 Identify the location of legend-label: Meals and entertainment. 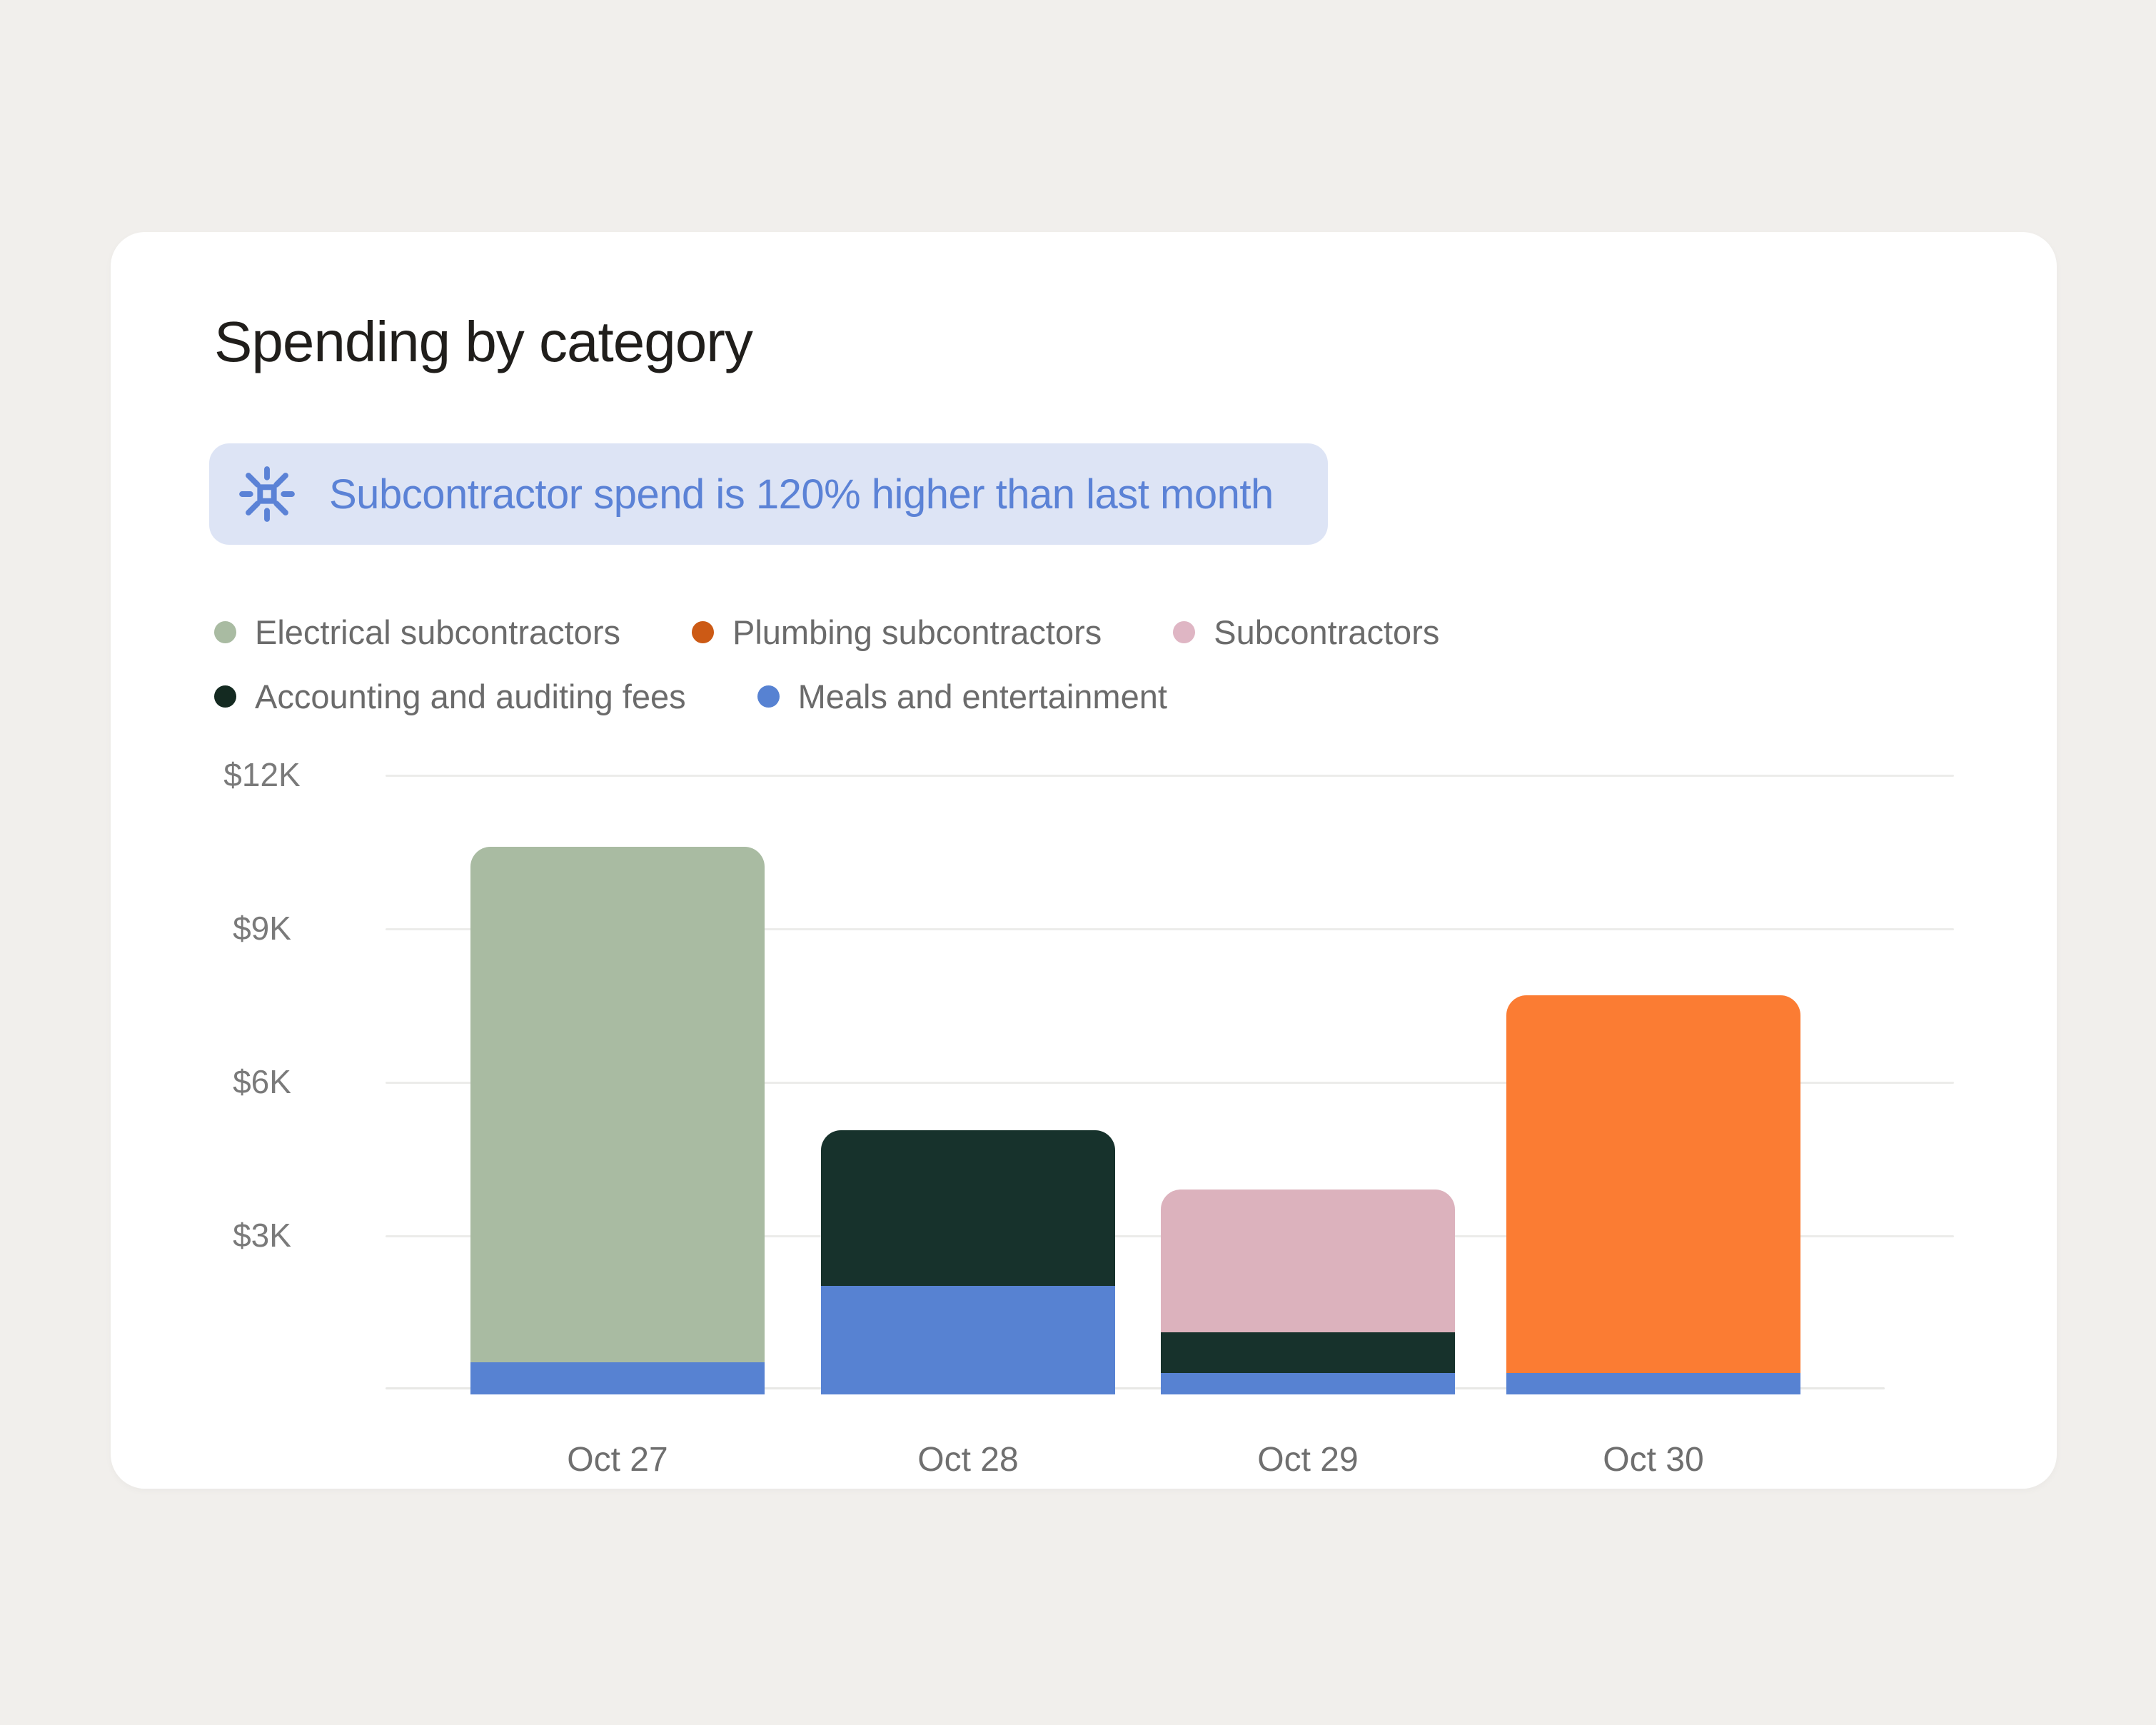
(982, 697).